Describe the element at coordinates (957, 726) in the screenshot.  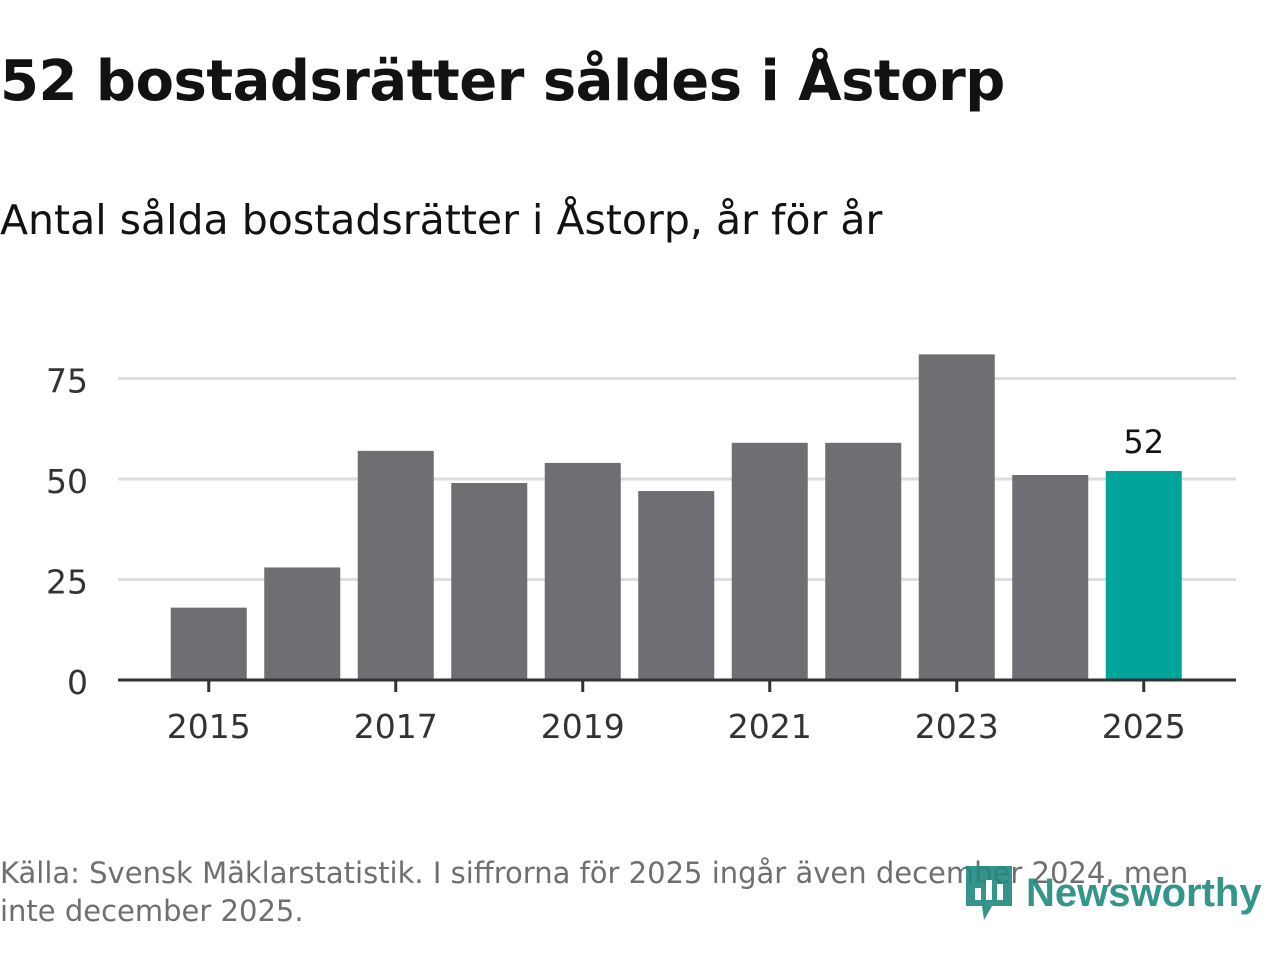
I see `x-tick-label-2023: 2023` at that location.